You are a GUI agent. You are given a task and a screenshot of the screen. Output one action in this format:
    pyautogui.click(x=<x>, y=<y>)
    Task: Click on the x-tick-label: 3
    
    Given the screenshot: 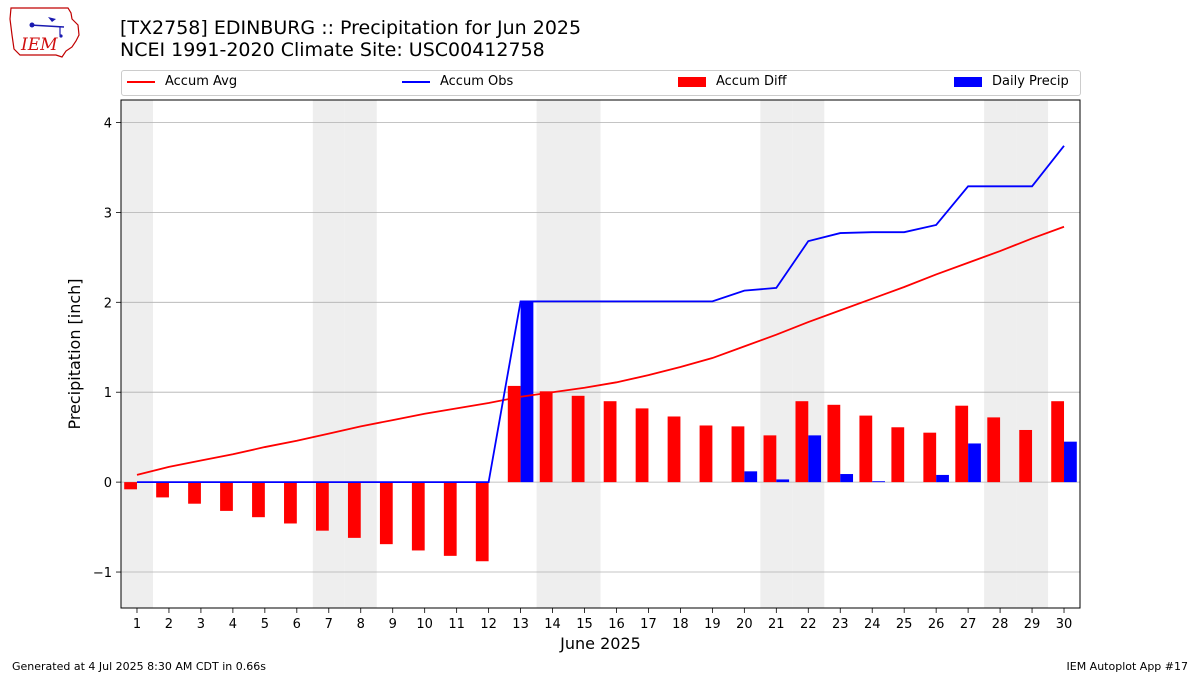 What is the action you would take?
    pyautogui.click(x=201, y=624)
    